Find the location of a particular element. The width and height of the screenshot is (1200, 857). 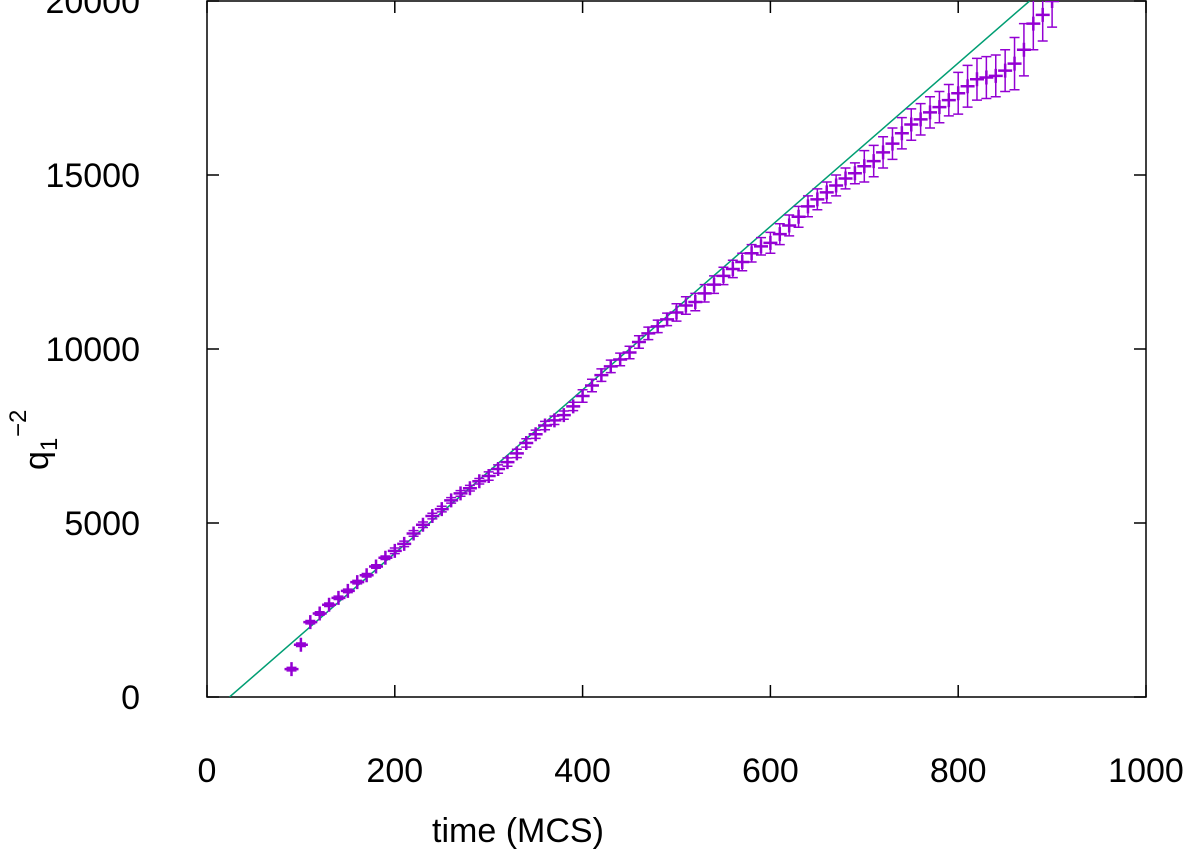

x-tick-label: 0 is located at coordinates (207, 771).